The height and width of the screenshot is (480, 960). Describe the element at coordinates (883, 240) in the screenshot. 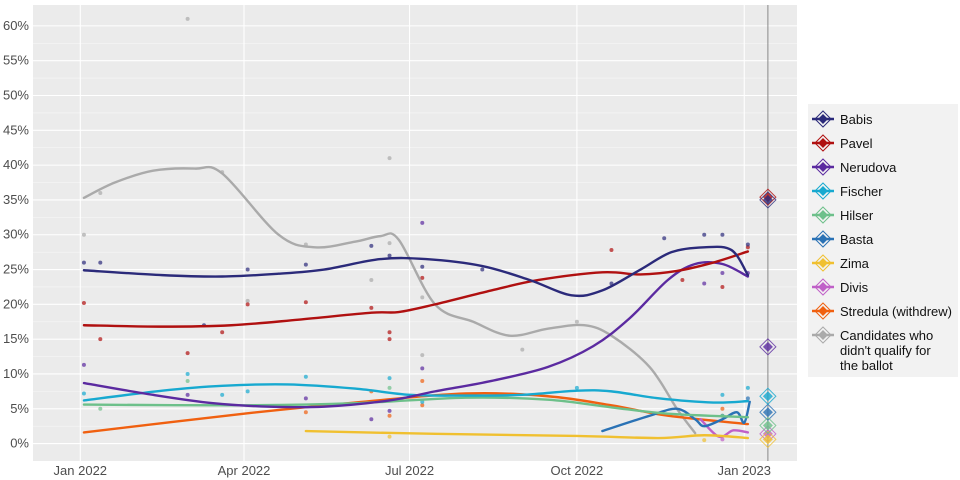

I see `legend-item: Basta` at that location.